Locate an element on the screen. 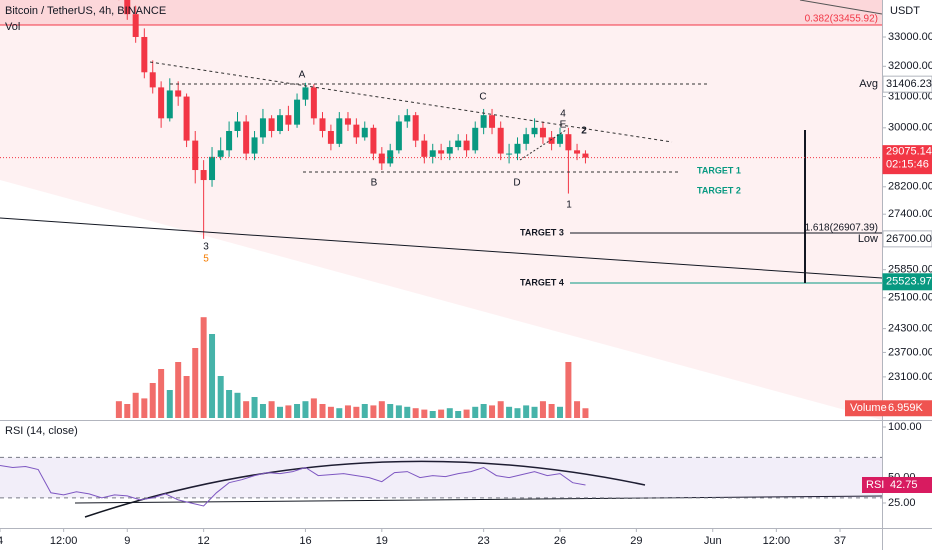 The width and height of the screenshot is (932, 550). wave-label: C is located at coordinates (482, 97).